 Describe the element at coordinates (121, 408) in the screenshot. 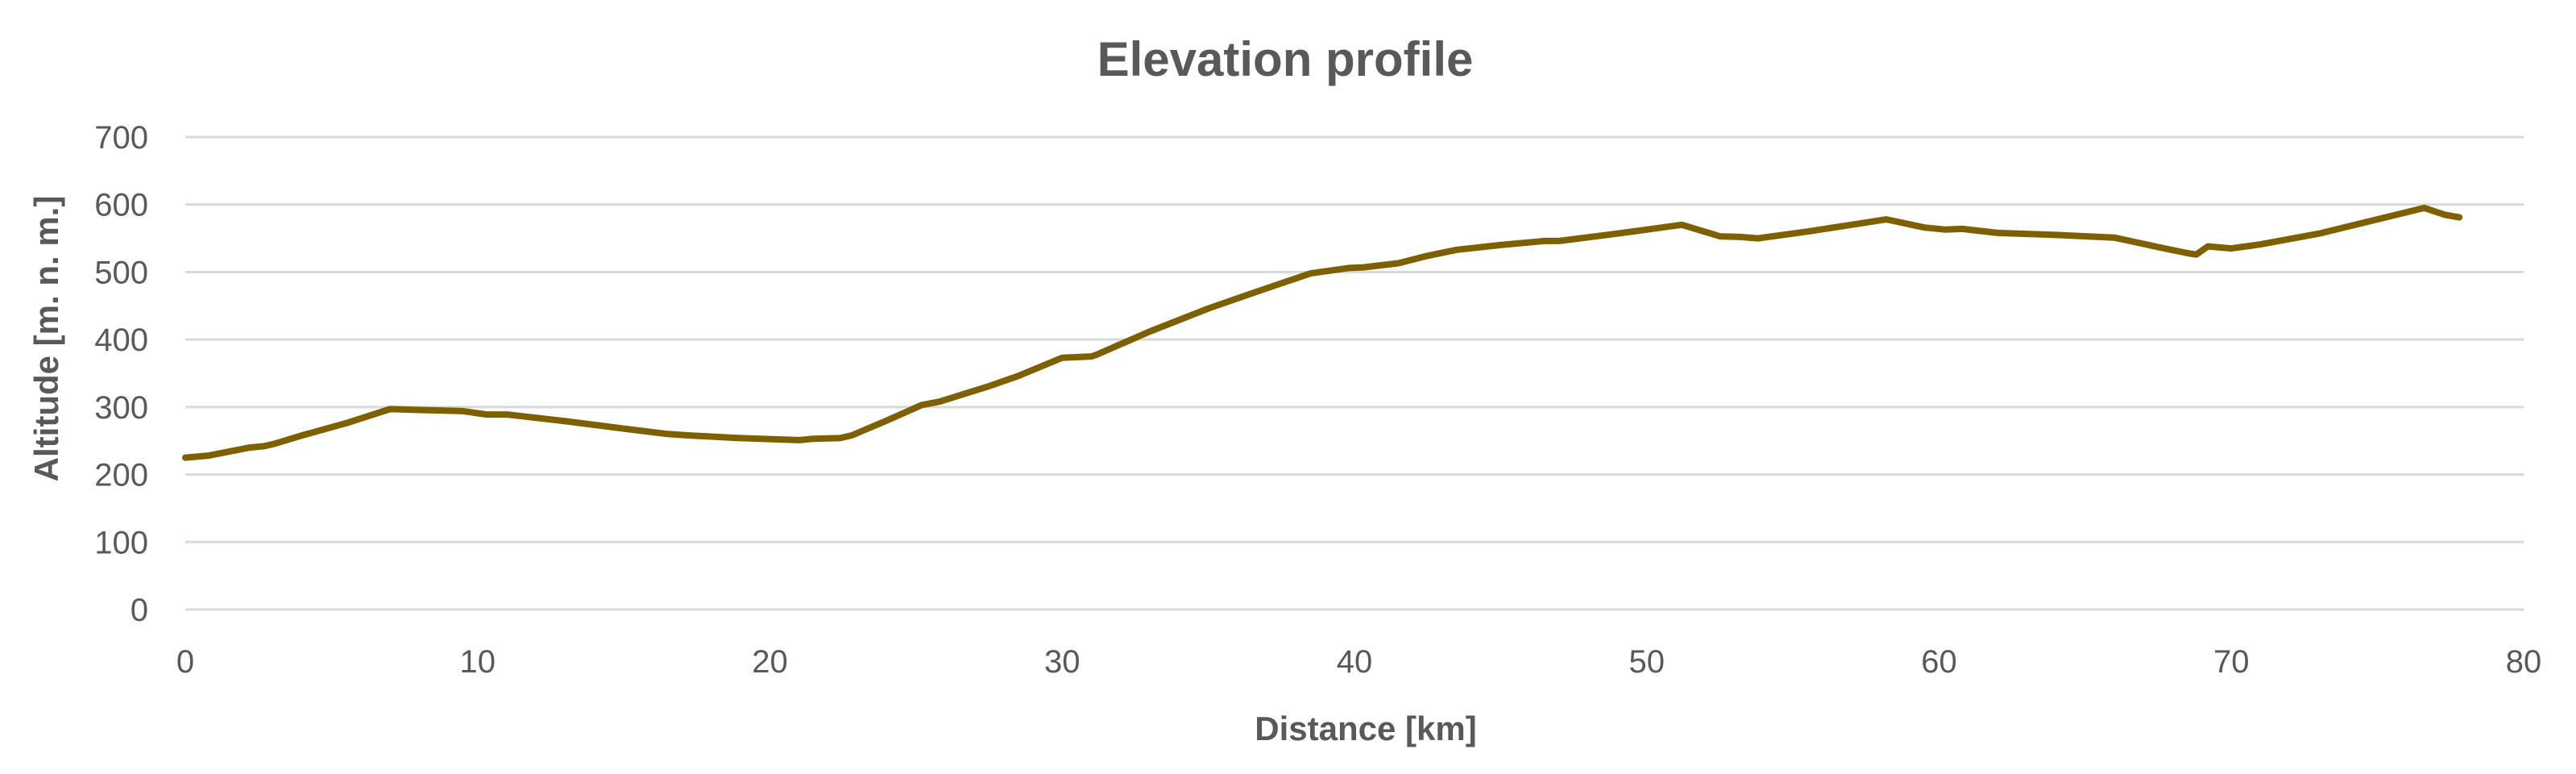

I see `y-tick-label: 300` at that location.